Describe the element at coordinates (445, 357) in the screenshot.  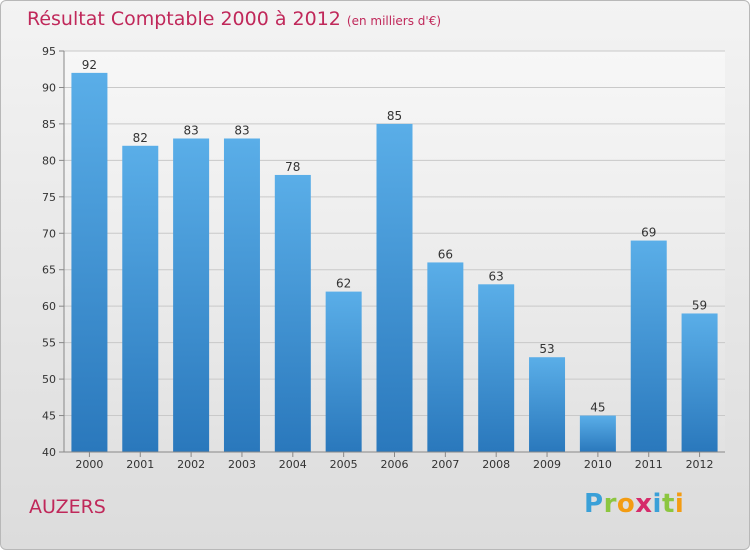
I see `bar-2007` at that location.